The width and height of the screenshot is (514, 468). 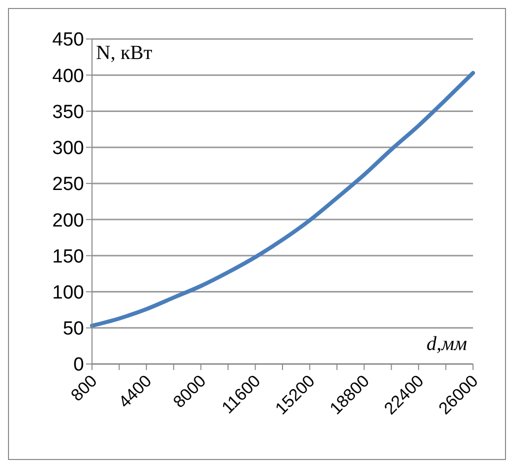 I want to click on y-tick-label: 100, so click(x=68, y=293).